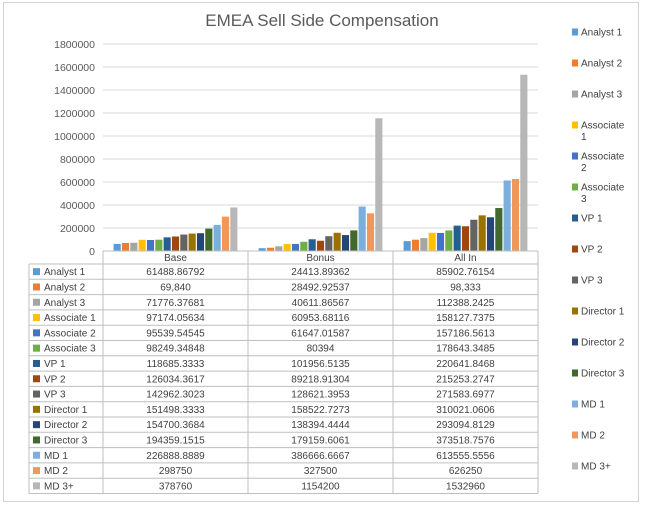 The width and height of the screenshot is (646, 506). I want to click on y-tick-label: 600000, so click(77, 183).